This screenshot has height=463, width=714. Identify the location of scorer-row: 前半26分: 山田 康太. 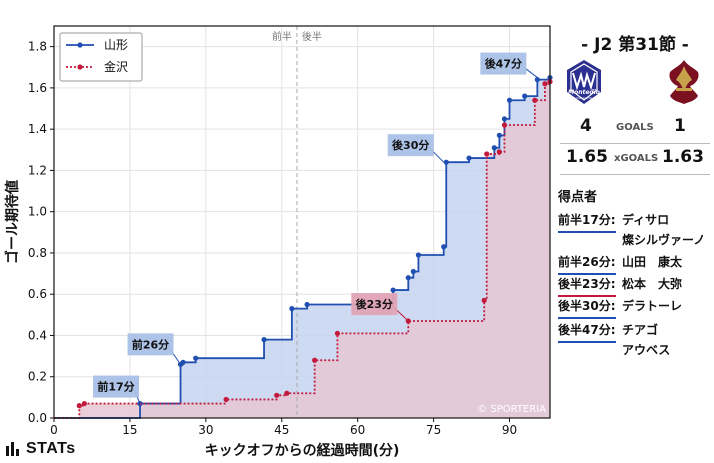
(620, 263).